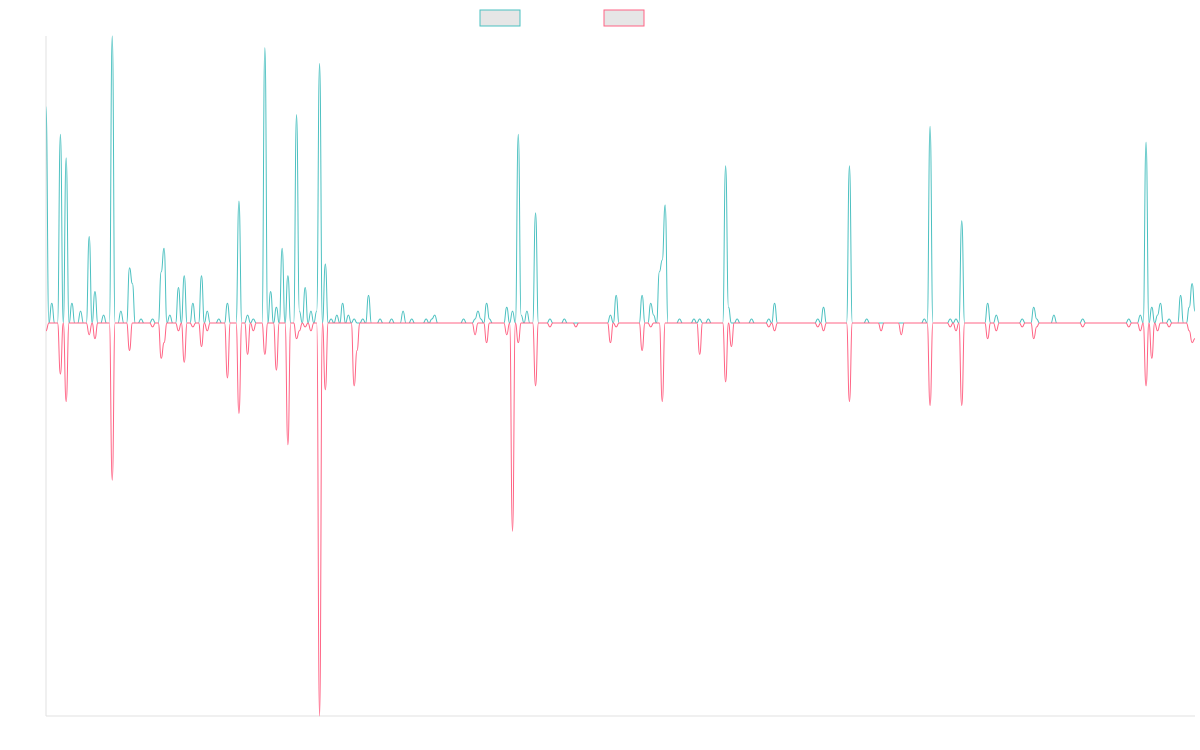 This screenshot has height=750, width=1200. Describe the element at coordinates (500, 18) in the screenshot. I see `legend-swatch-a` at that location.